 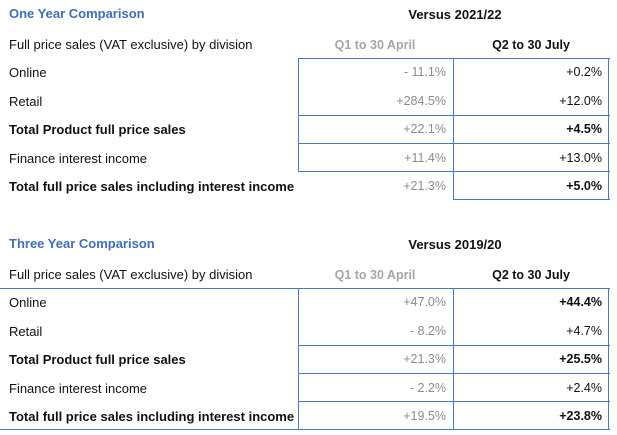 What do you see at coordinates (455, 14) in the screenshot?
I see `versus-label: Versus 2021/22` at bounding box center [455, 14].